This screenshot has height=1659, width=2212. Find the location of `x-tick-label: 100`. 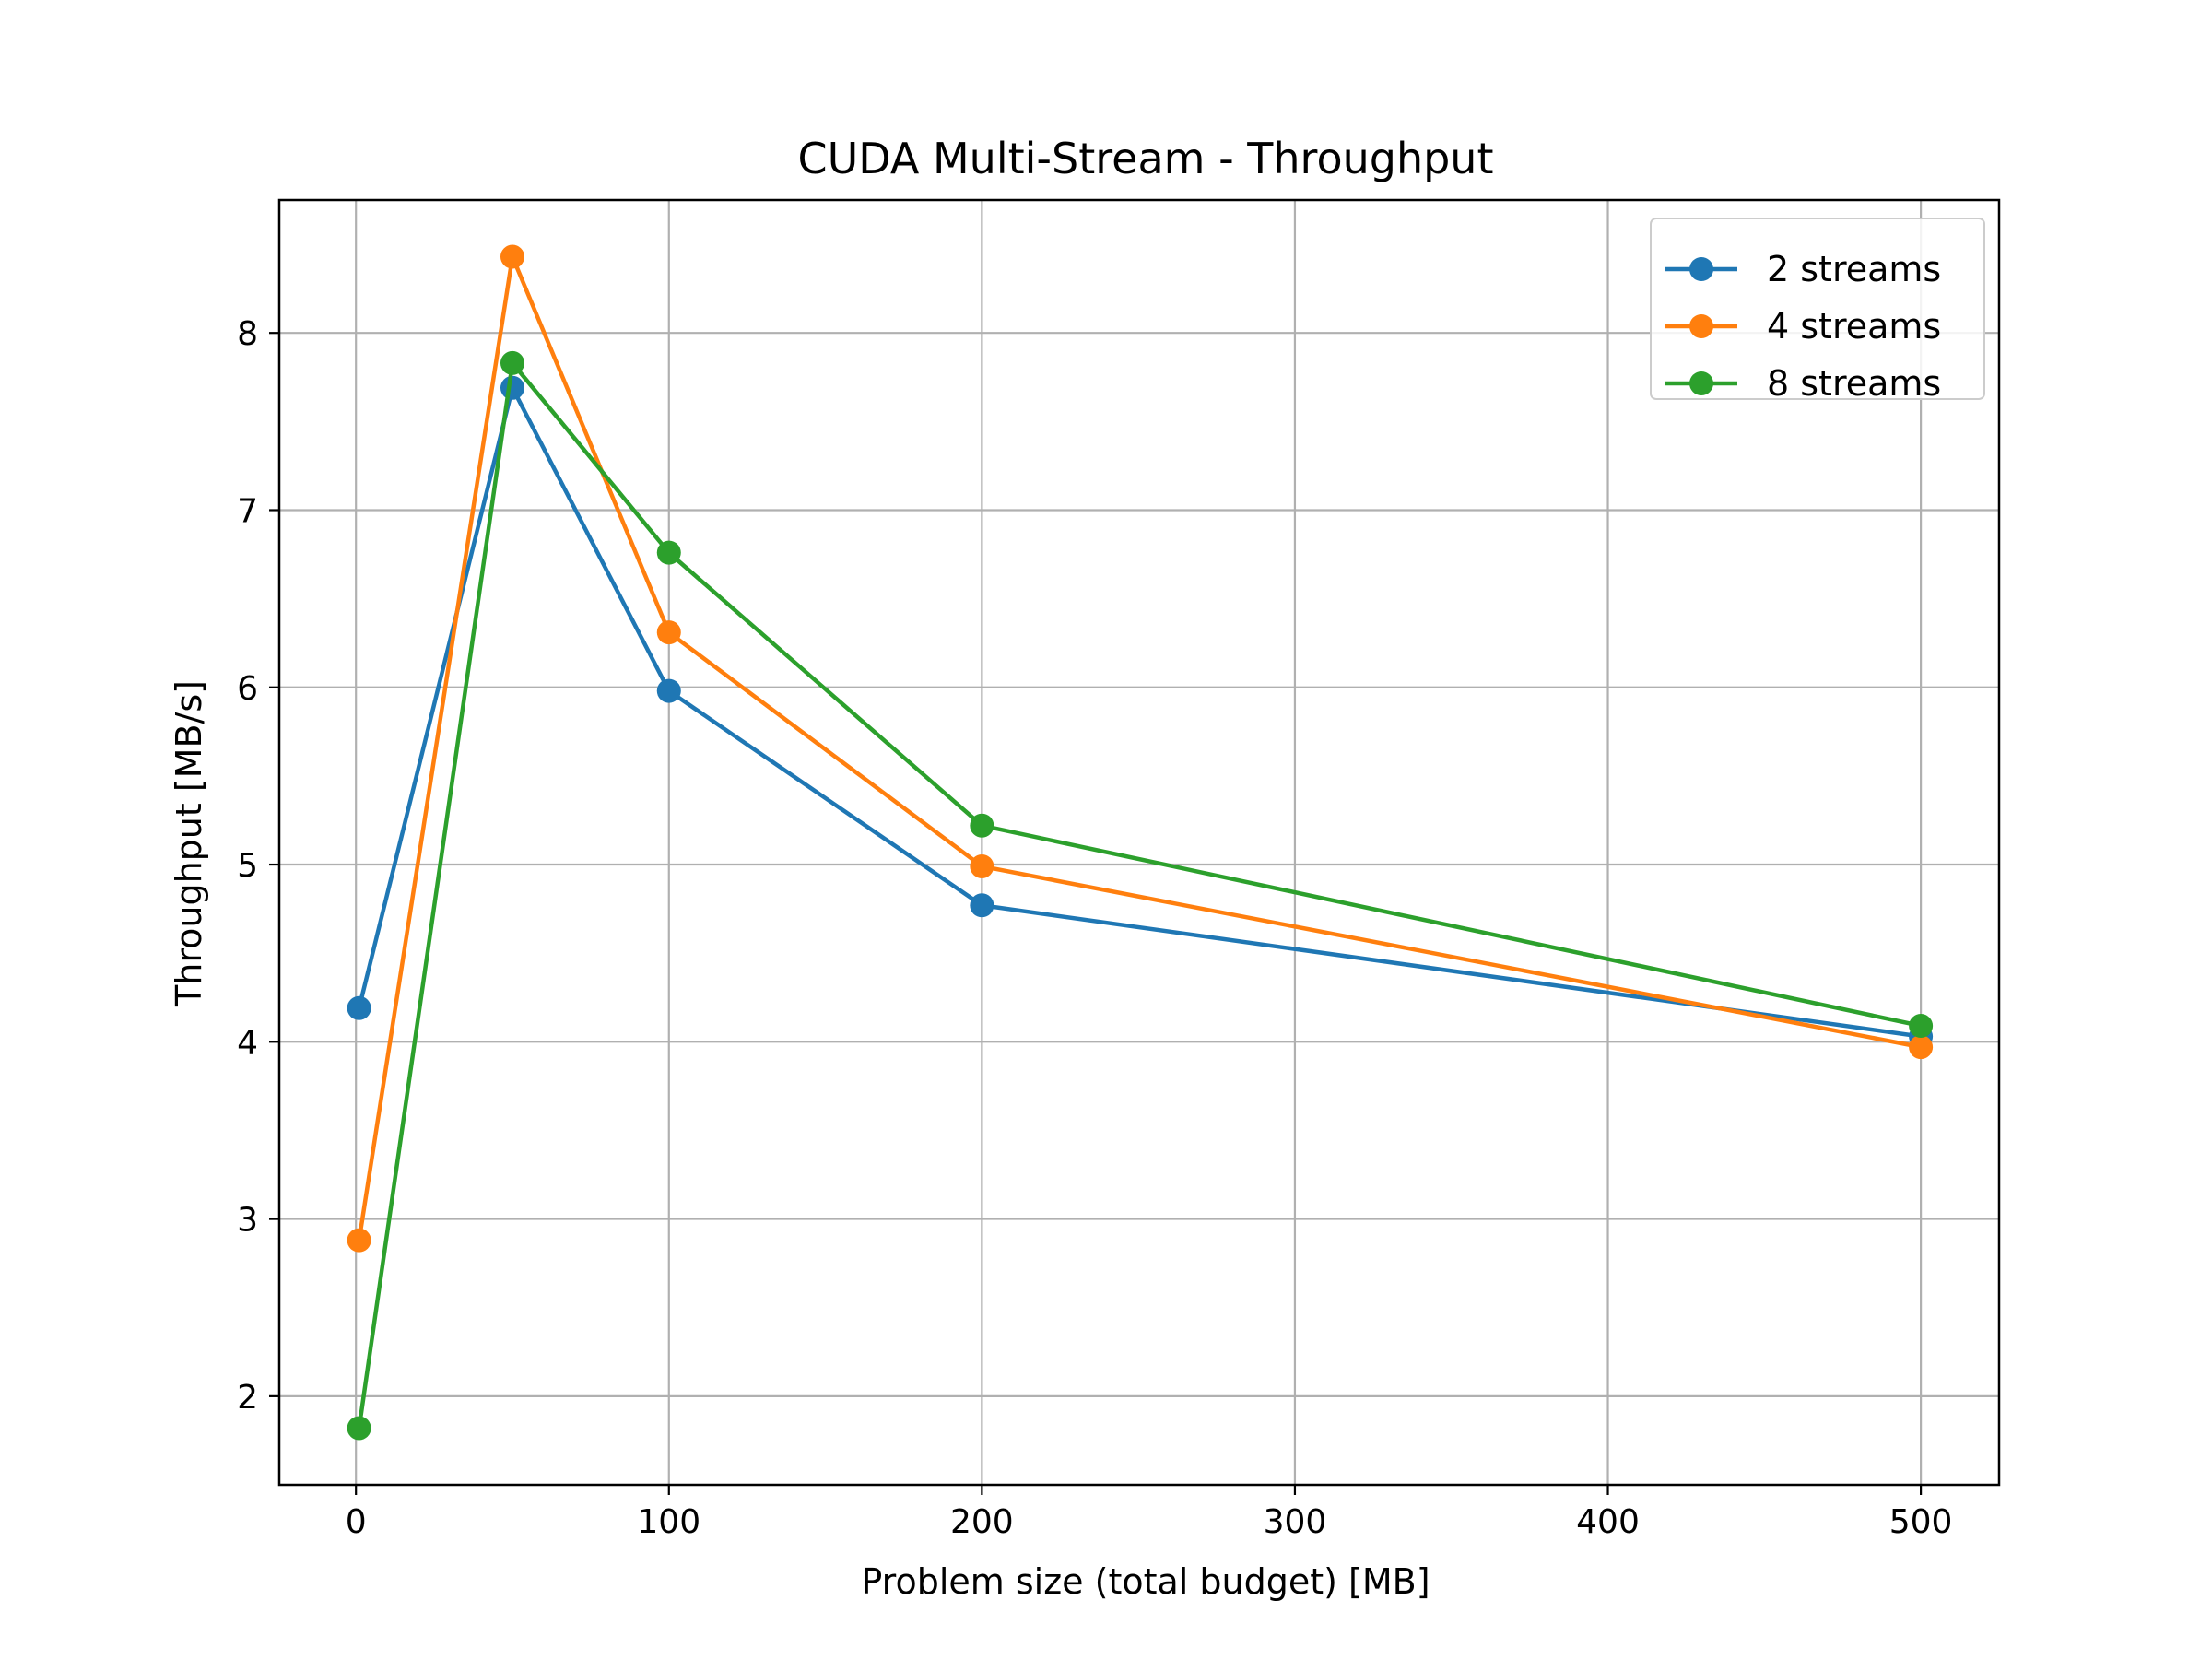

x-tick-label: 100 is located at coordinates (668, 1522).